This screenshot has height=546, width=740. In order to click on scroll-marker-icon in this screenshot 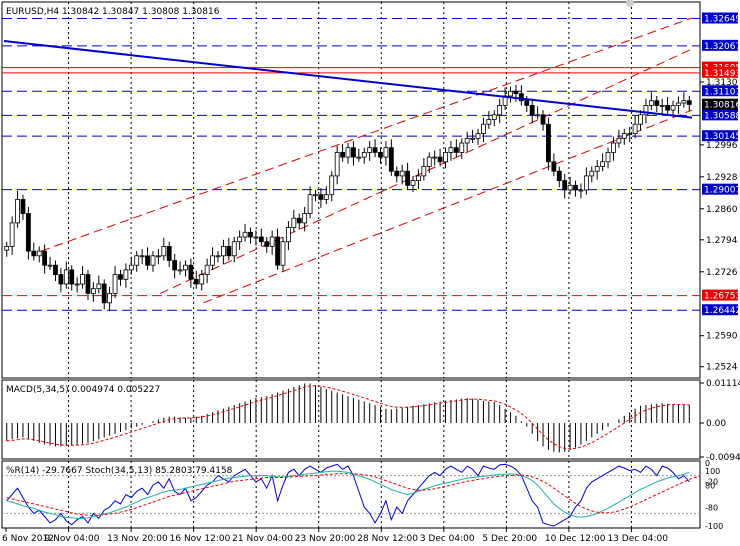, I will do `click(630, 3)`.